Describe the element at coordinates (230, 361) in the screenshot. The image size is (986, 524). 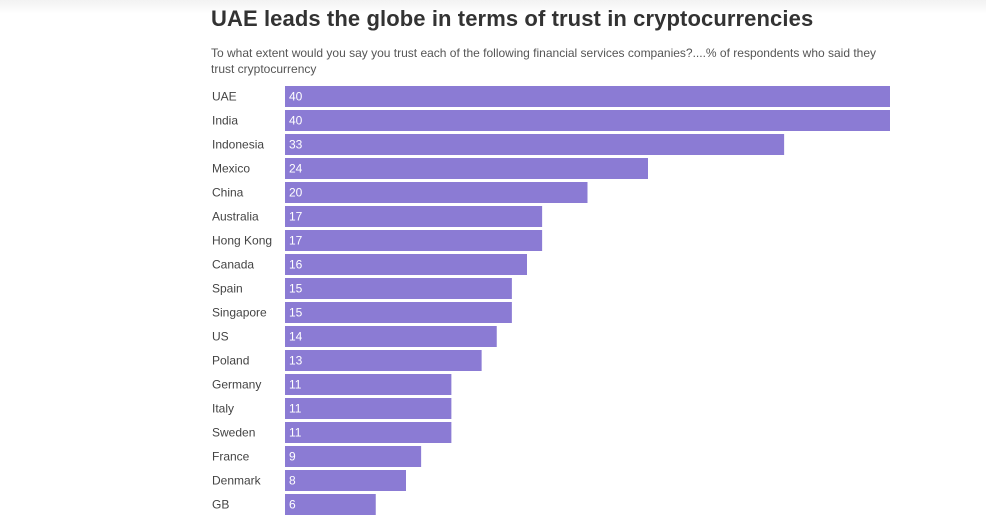
I see `category-label: Poland` at that location.